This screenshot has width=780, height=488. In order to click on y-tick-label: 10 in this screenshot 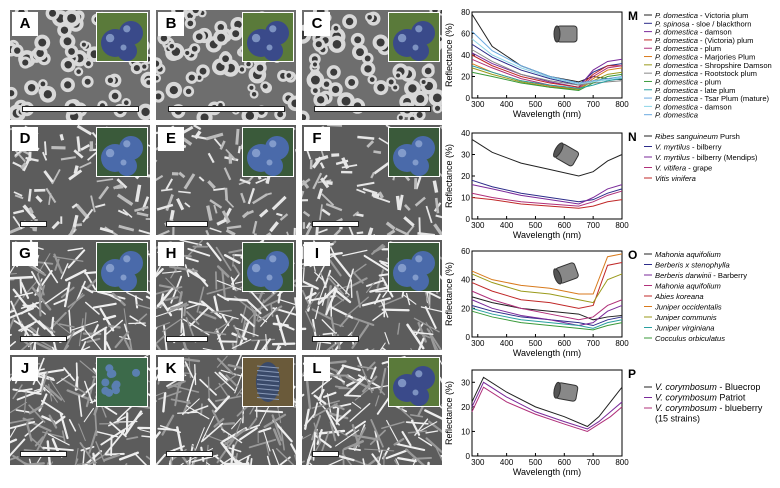, I will do `click(465, 198)`.